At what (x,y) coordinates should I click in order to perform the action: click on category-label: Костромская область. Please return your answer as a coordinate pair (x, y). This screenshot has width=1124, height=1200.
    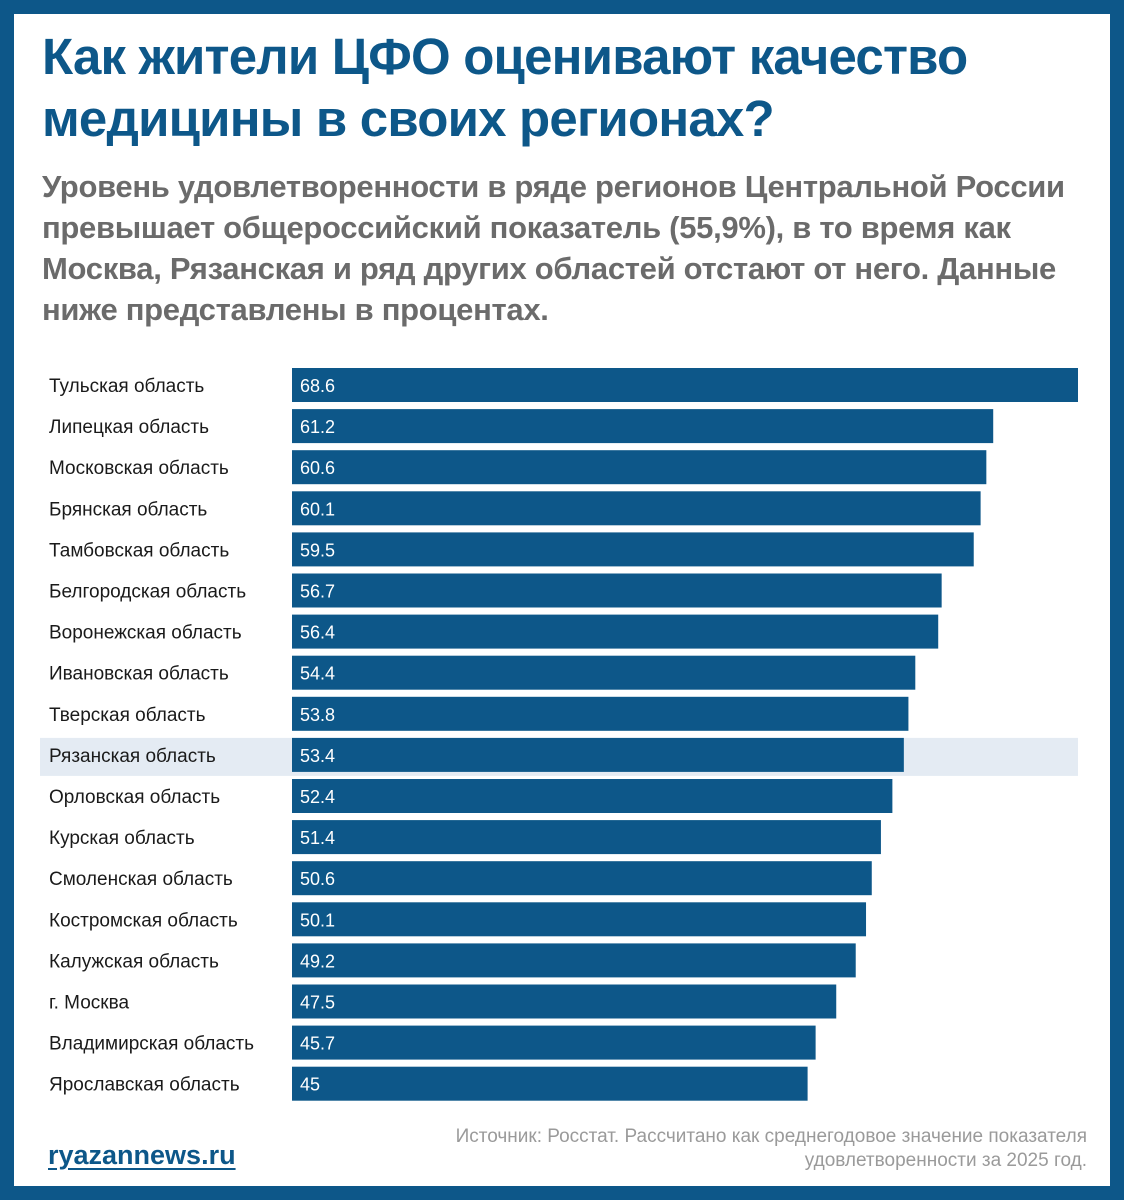
    Looking at the image, I should click on (143, 920).